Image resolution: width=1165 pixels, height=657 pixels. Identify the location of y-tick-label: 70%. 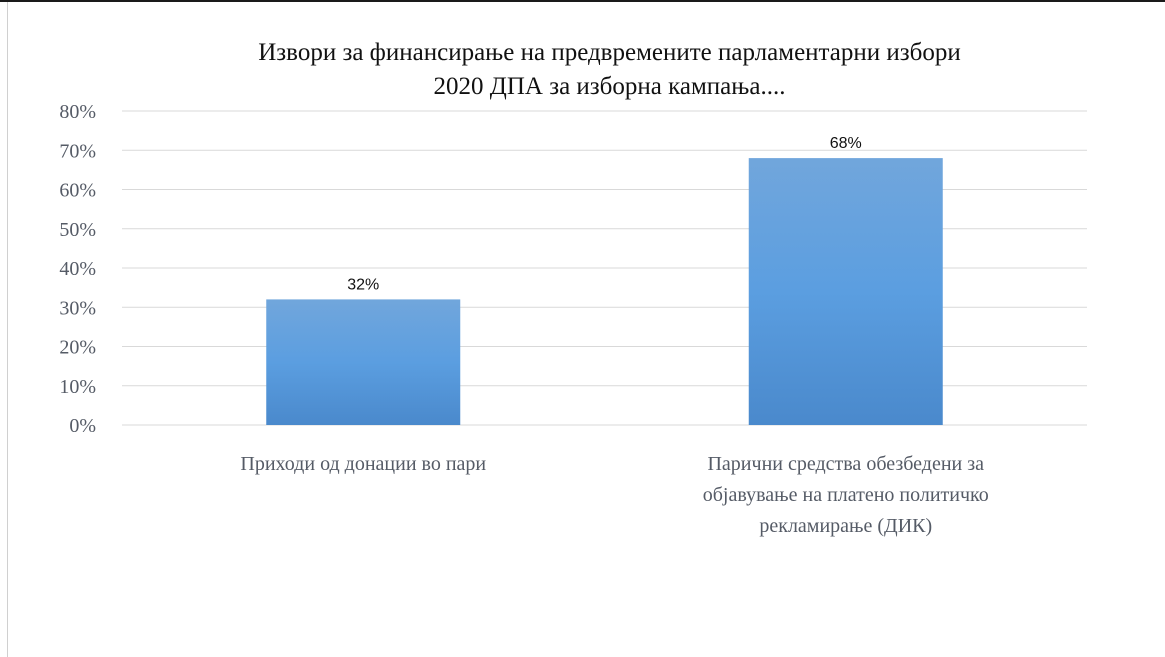
(77, 151).